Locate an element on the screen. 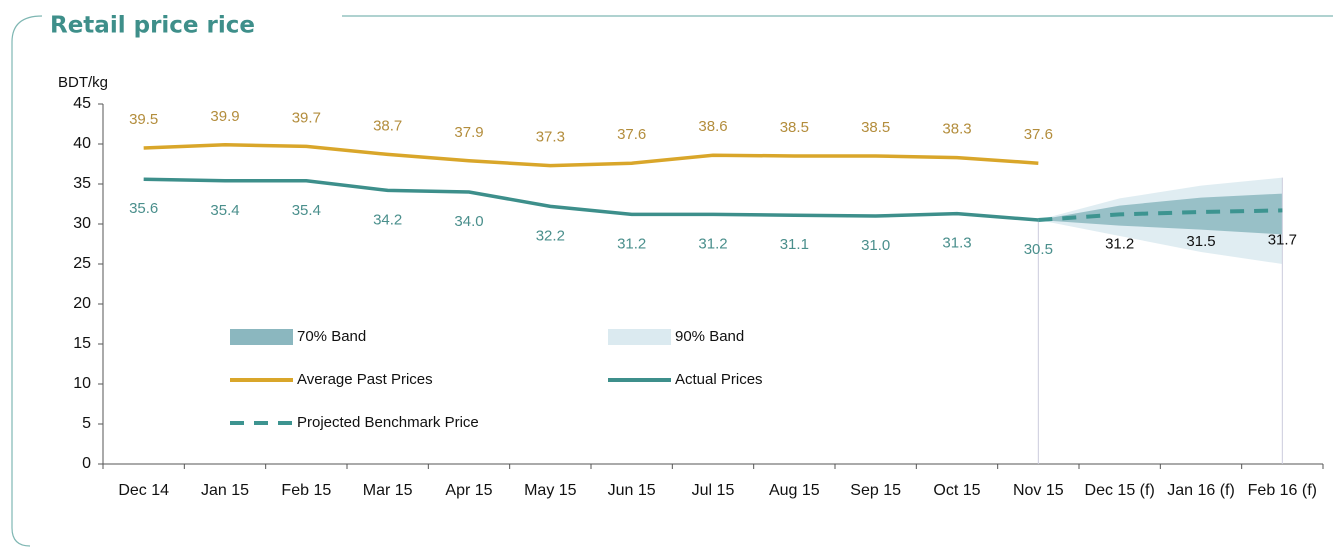 This screenshot has width=1333, height=554. x-tick-label: Dec 14 is located at coordinates (143, 490).